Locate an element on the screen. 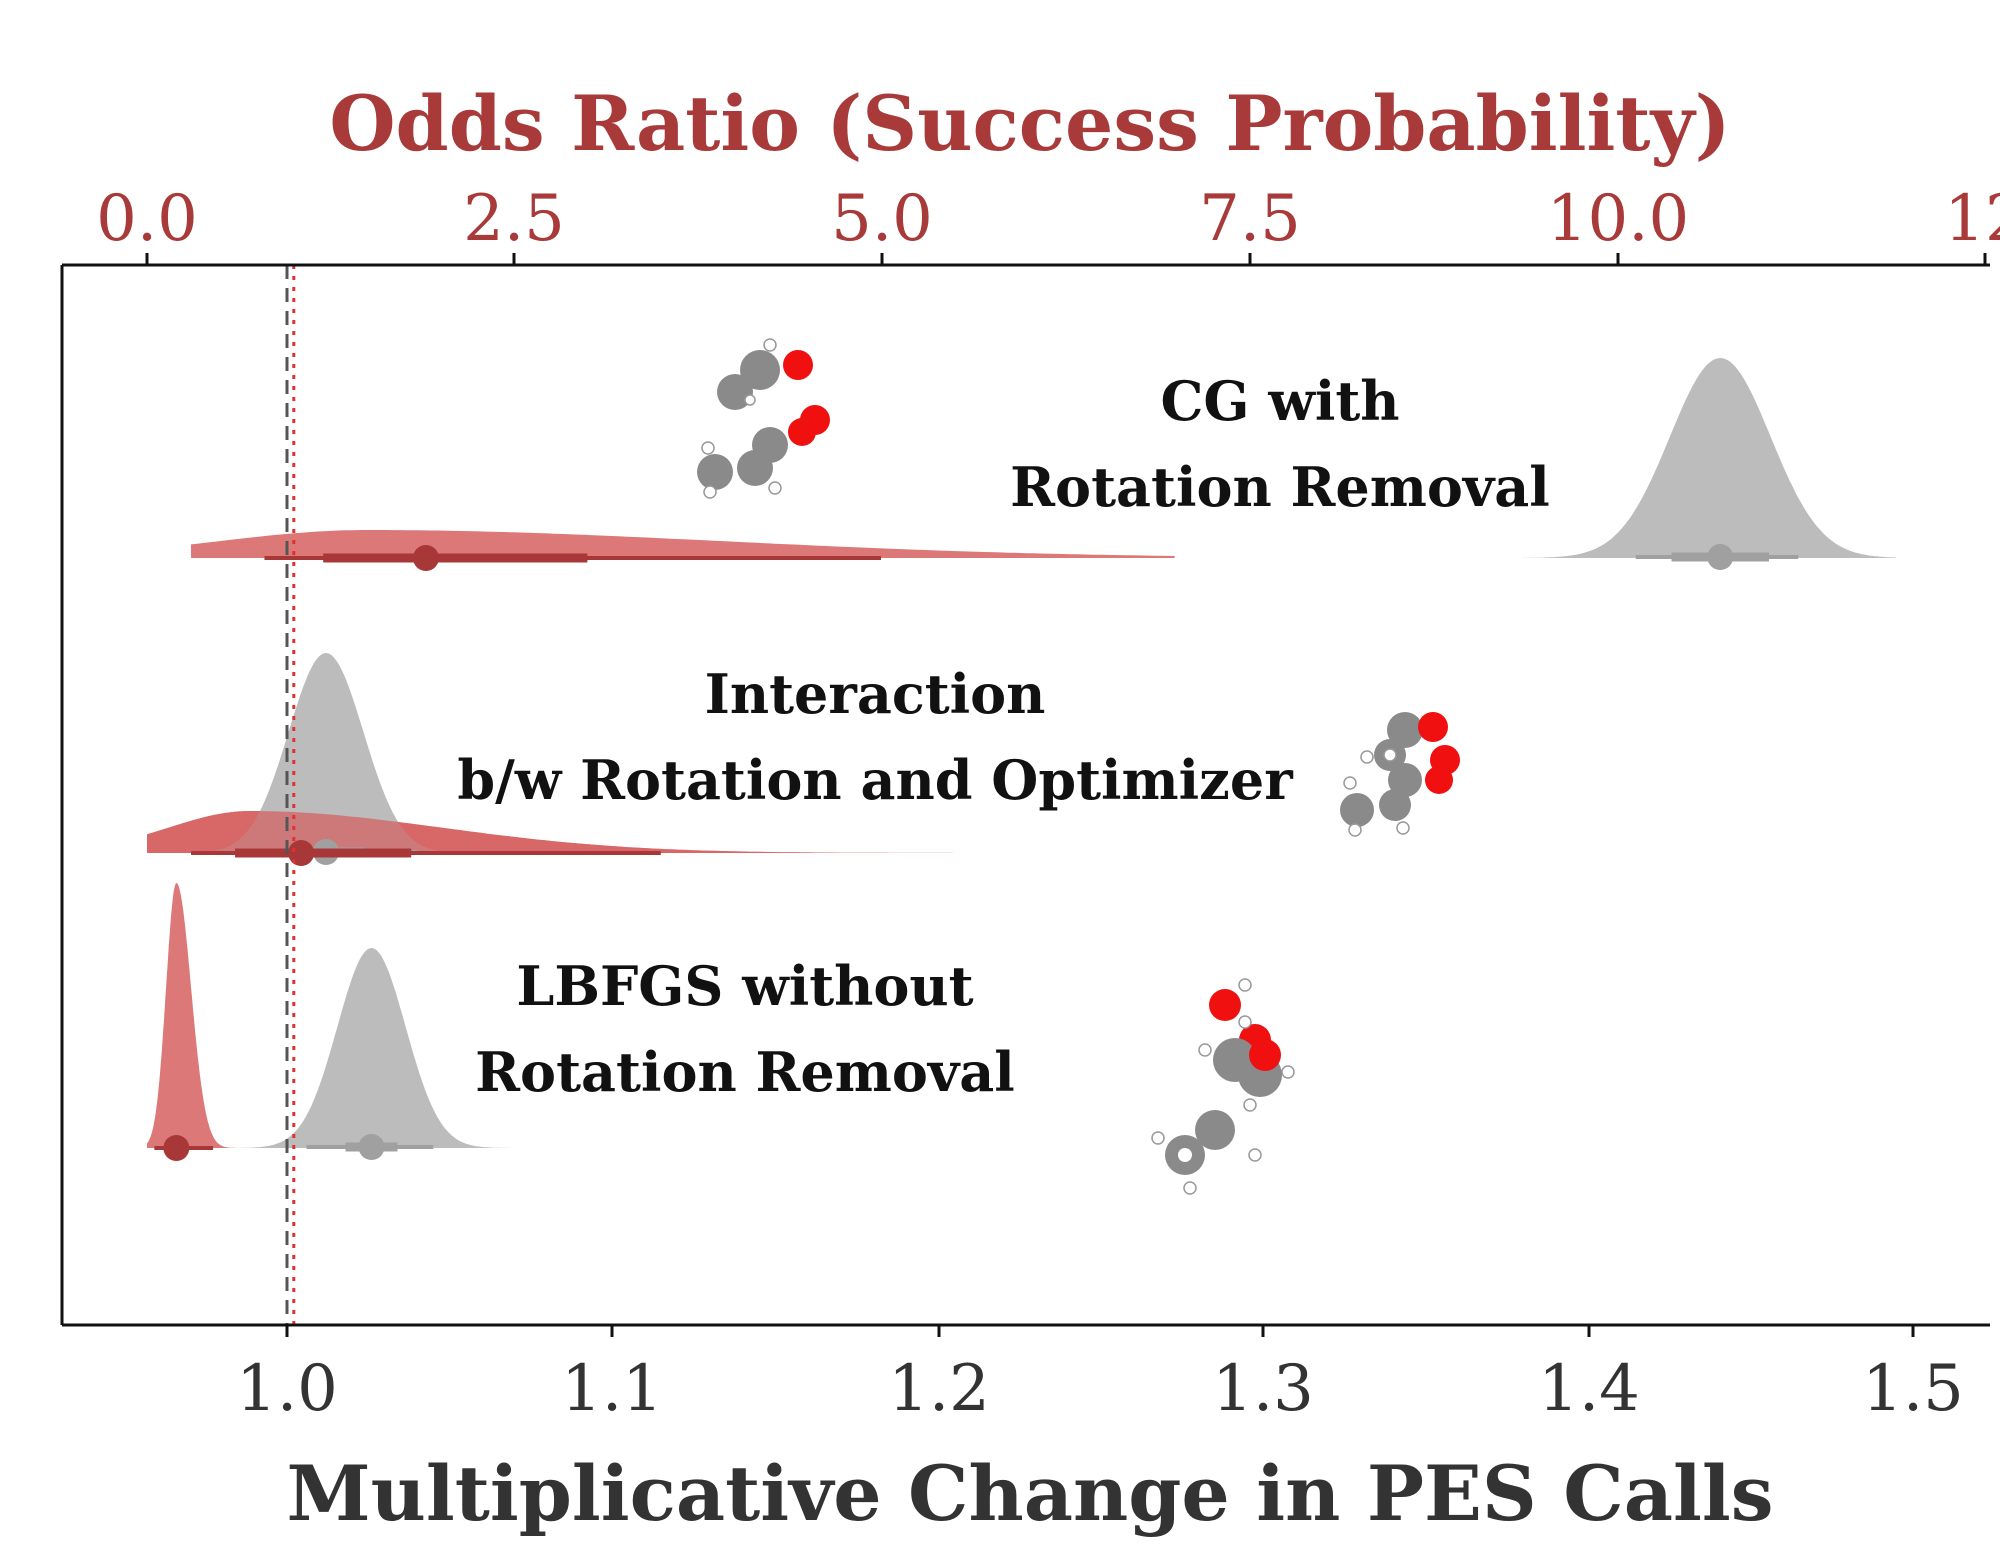  row-label: LBFGS without is located at coordinates (744, 986).